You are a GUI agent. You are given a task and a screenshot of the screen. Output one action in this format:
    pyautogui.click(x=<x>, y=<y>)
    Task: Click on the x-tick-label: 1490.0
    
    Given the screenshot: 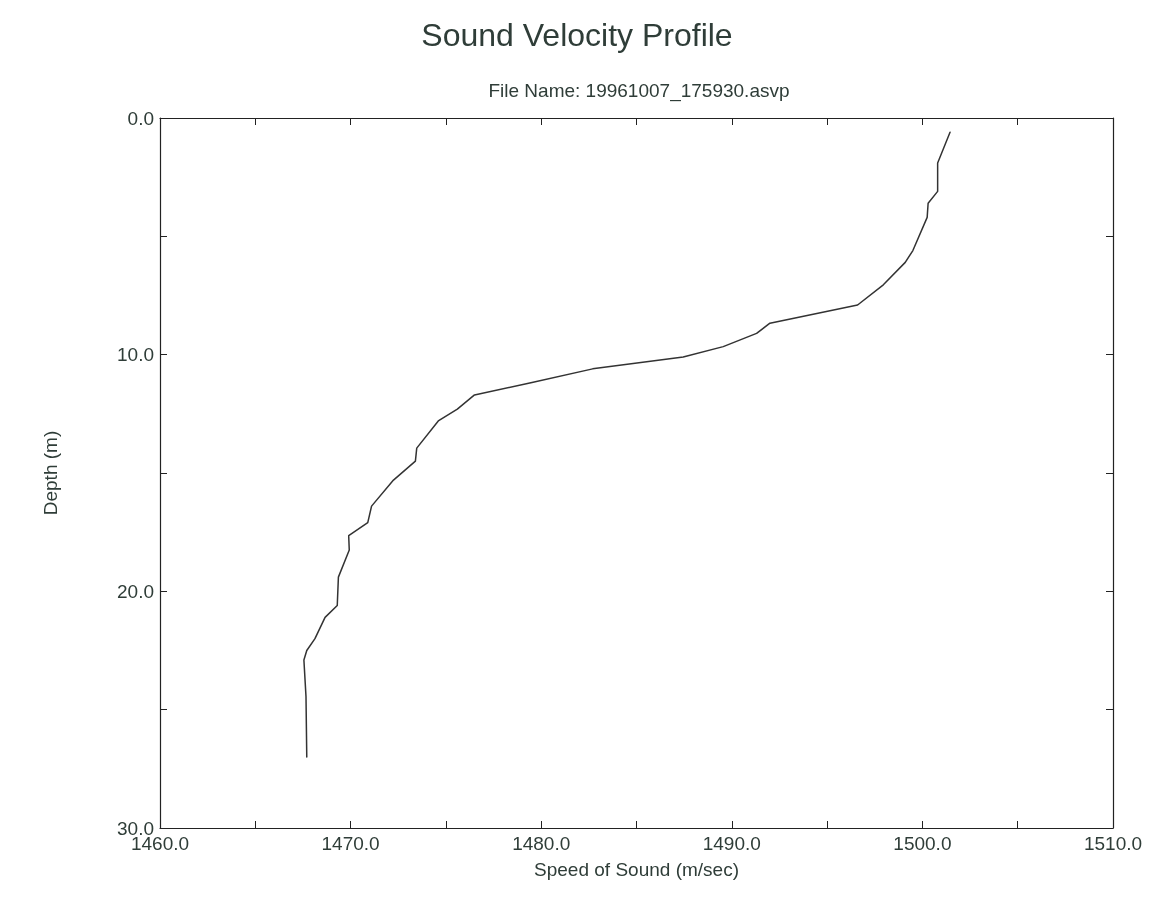 What is the action you would take?
    pyautogui.click(x=731, y=843)
    